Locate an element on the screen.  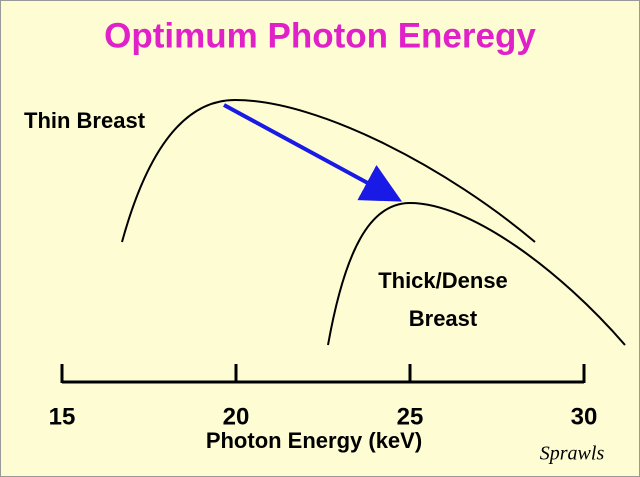
x-tick-label: 30 is located at coordinates (584, 416).